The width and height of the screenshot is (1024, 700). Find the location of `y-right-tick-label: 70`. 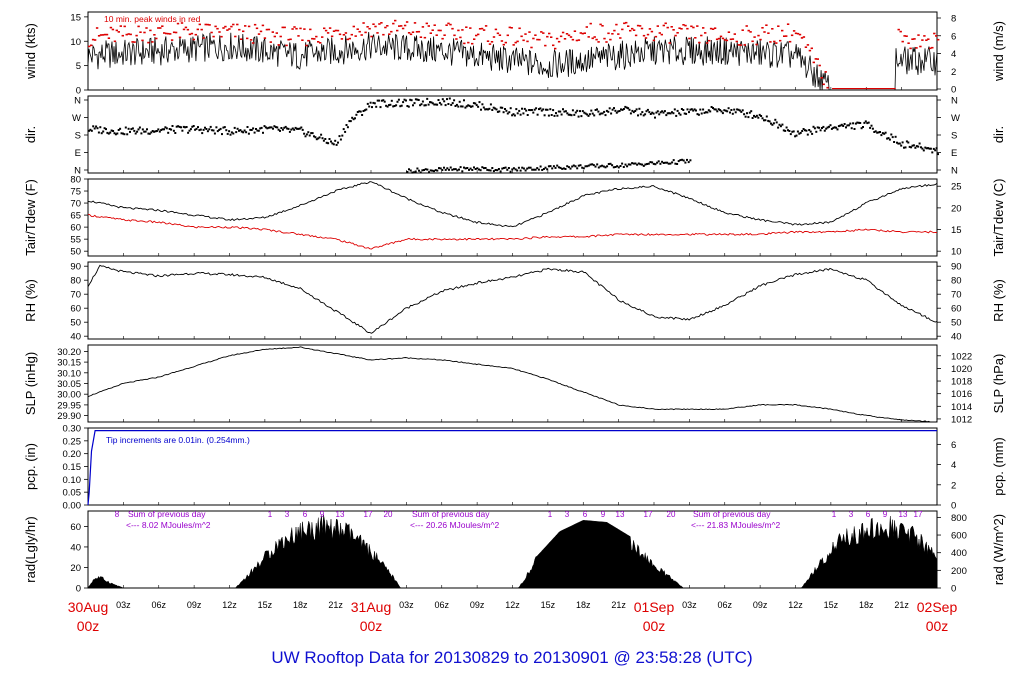

y-right-tick-label: 70 is located at coordinates (956, 295).